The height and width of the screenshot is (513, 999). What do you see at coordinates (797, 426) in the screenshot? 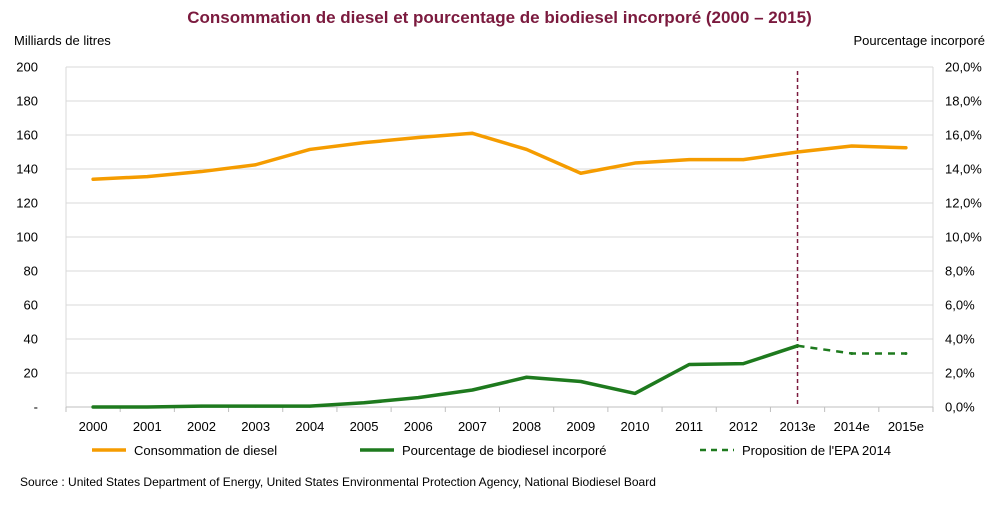
I see `x-tick-label: 2013e` at bounding box center [797, 426].